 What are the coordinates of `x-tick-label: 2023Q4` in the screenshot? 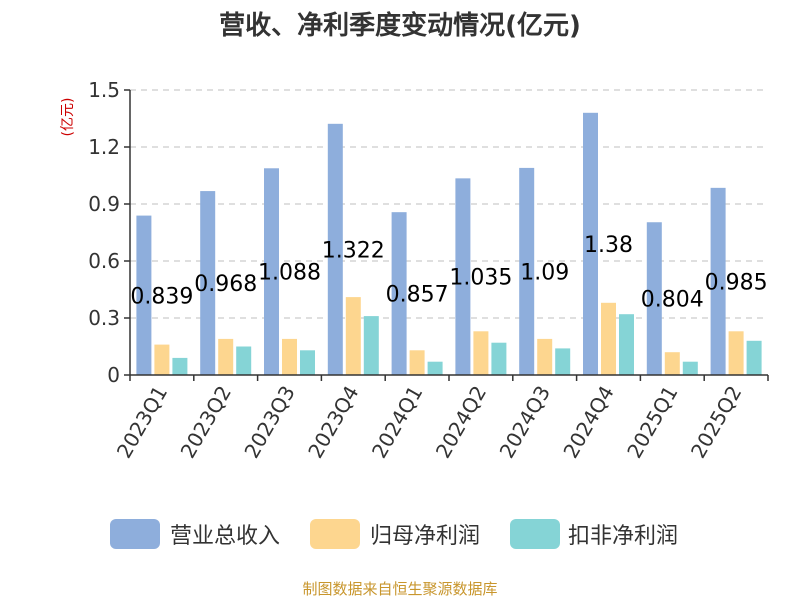 It's located at (333, 422).